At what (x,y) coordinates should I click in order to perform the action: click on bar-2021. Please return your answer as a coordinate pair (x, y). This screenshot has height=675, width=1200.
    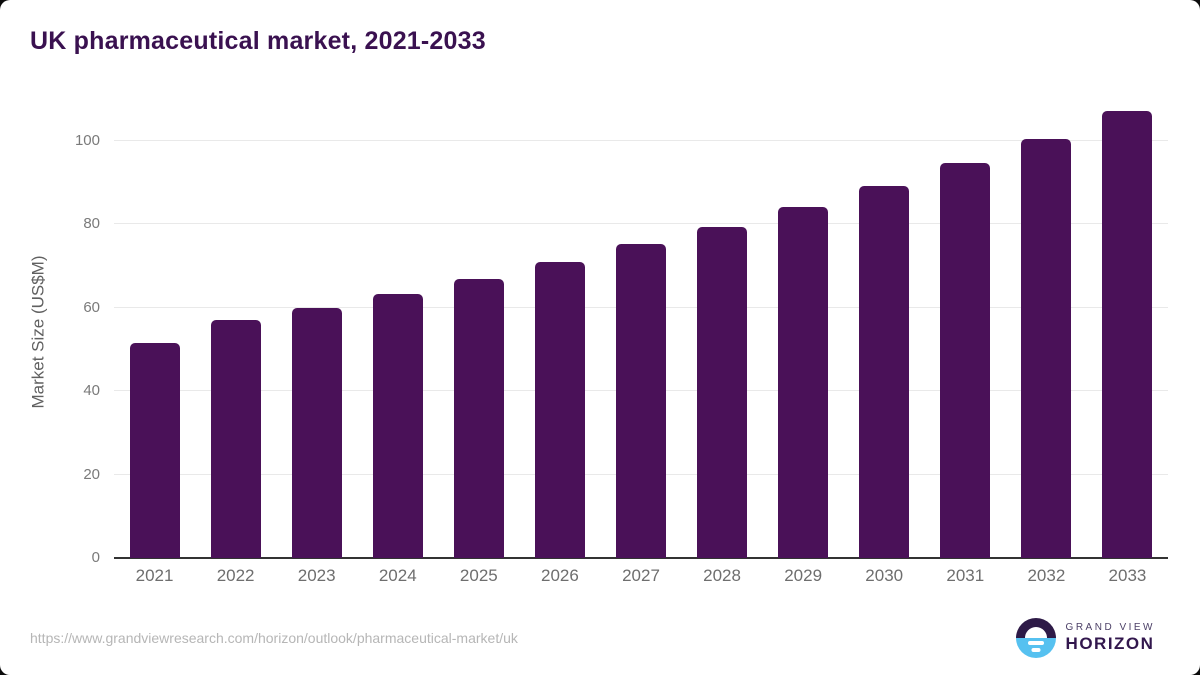
    Looking at the image, I should click on (154, 450).